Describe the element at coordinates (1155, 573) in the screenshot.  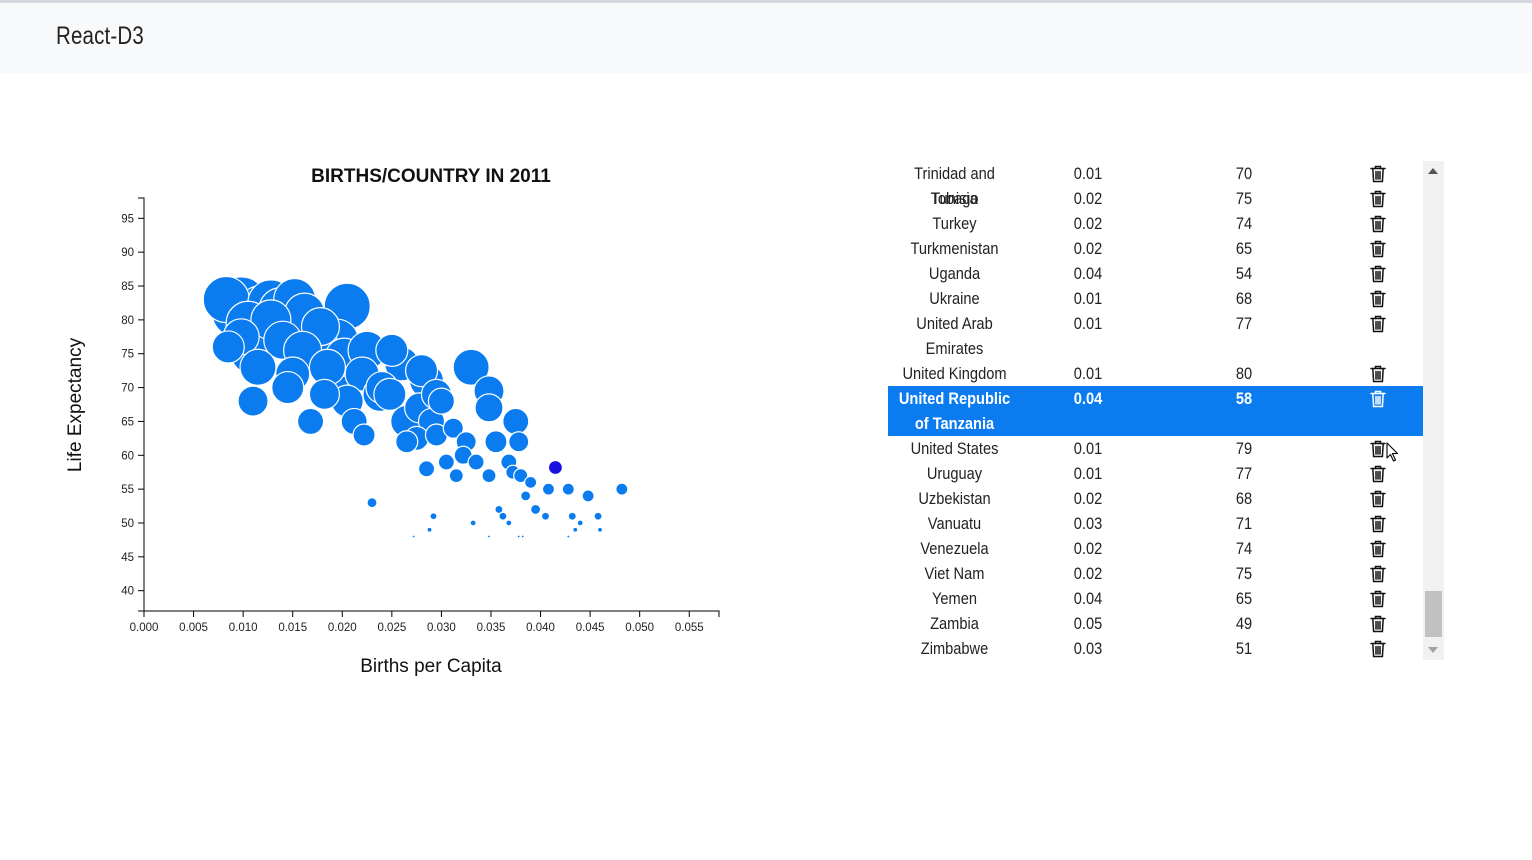
I see `table-row: Viet Nam 0.02 75` at that location.